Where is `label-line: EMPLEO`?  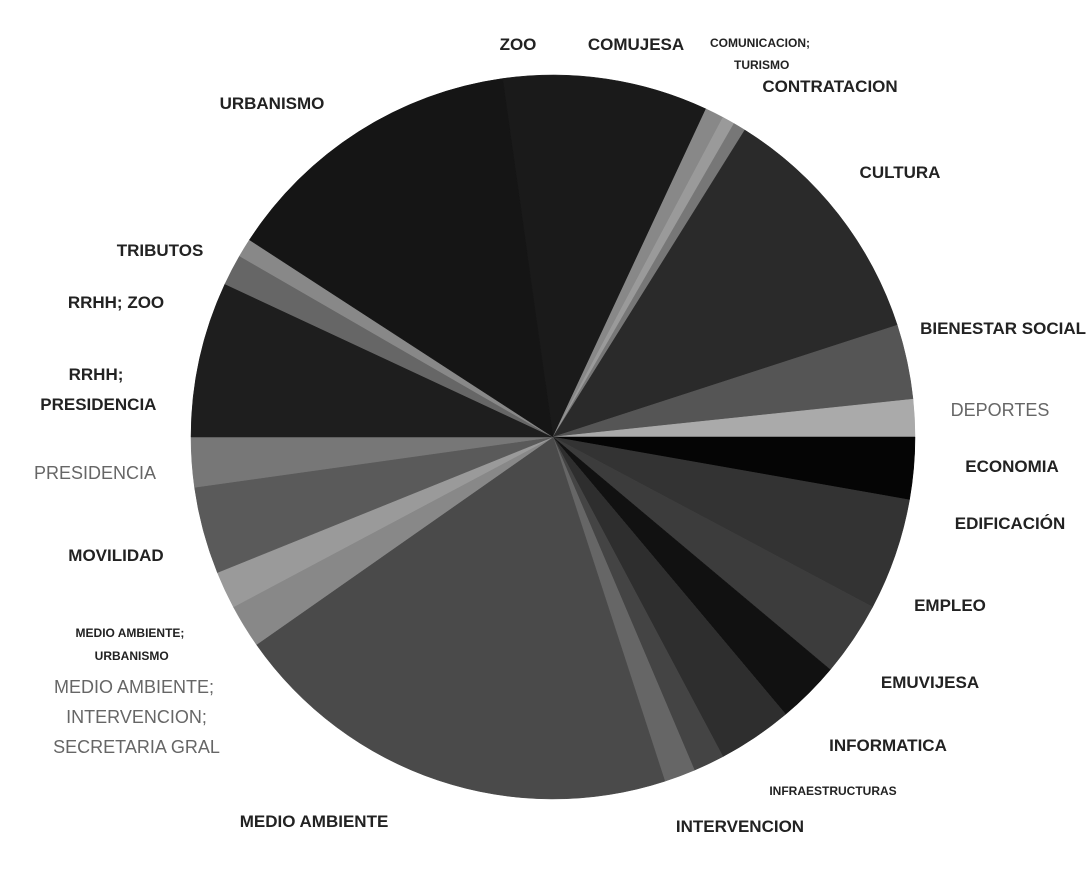
label-line: EMPLEO is located at coordinates (950, 605).